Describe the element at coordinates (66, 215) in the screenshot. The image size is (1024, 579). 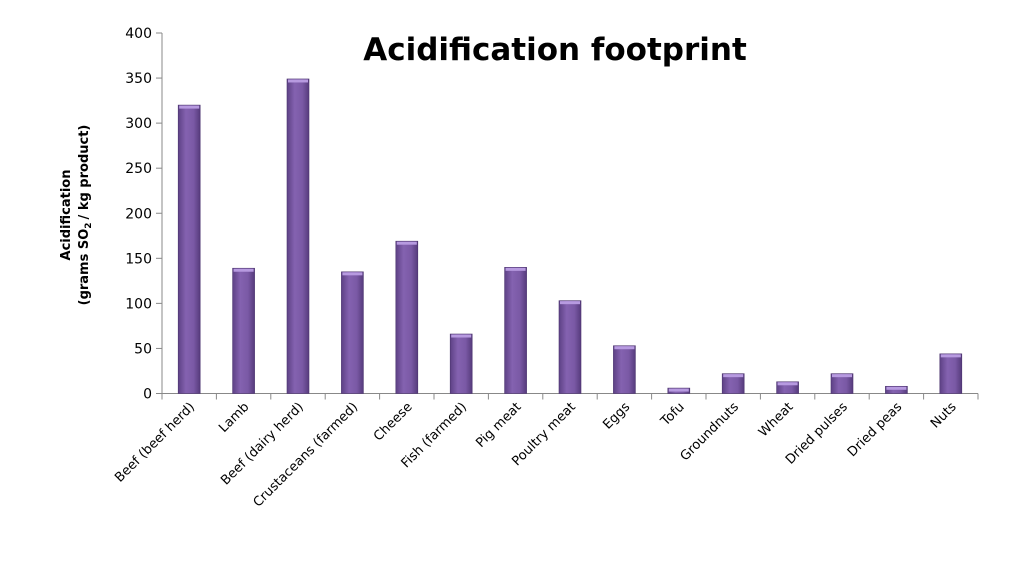
I see `y-axis-label-line1: Acidification` at that location.